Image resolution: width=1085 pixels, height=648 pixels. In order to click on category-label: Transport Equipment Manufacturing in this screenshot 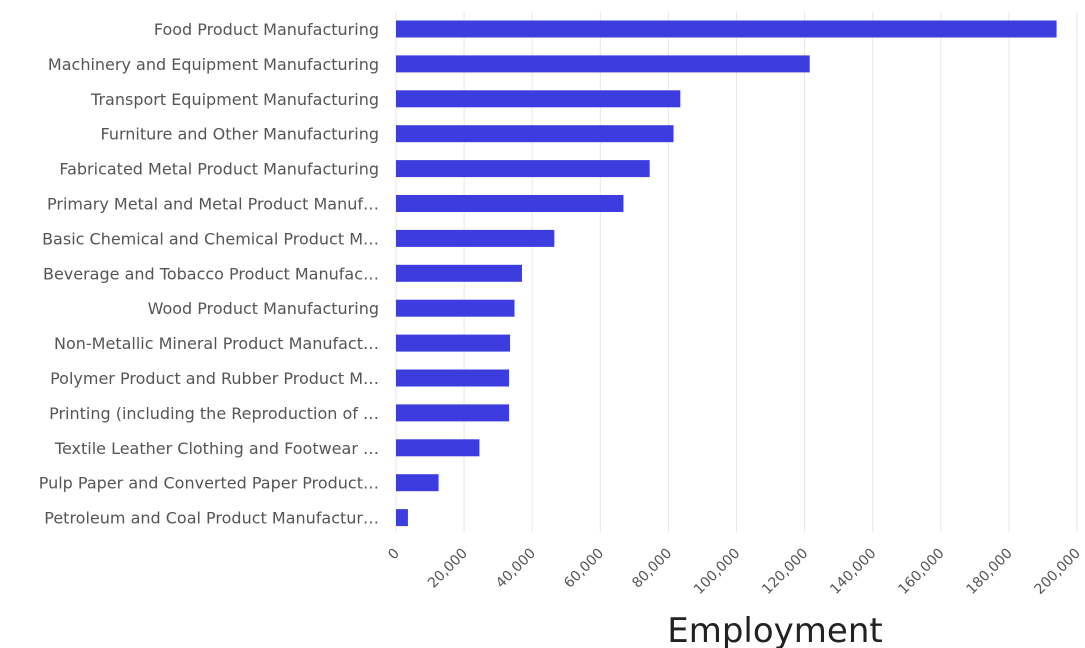, I will do `click(234, 99)`.